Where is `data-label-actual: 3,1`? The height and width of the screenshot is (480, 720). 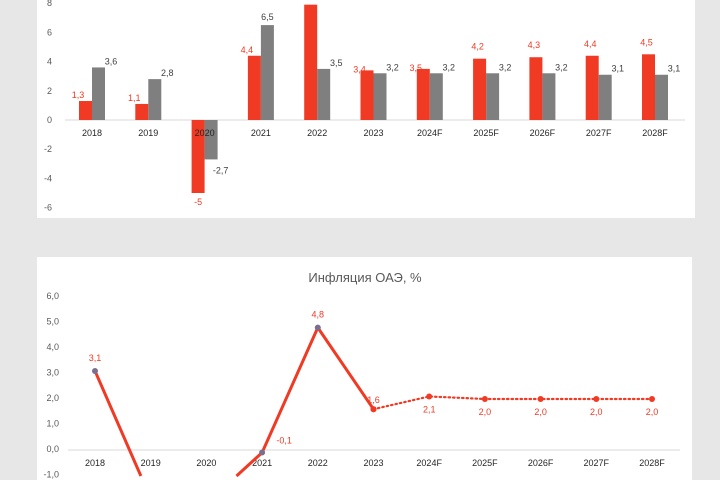
data-label-actual: 3,1 is located at coordinates (95, 358).